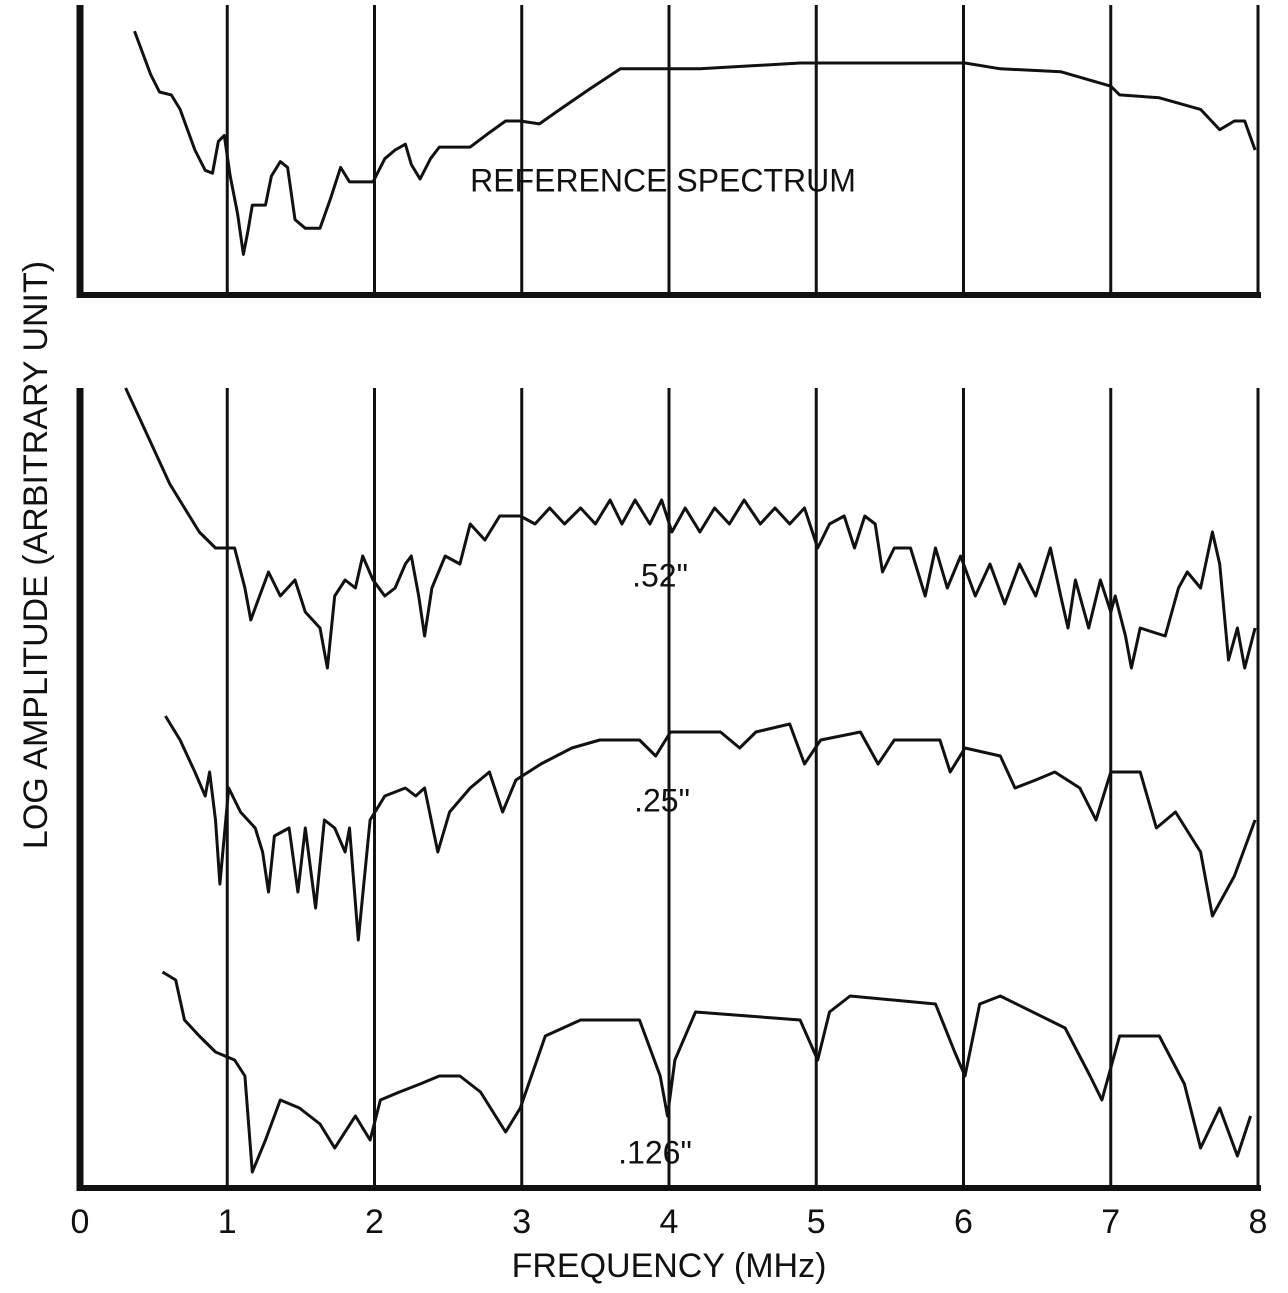 The image size is (1288, 1293). What do you see at coordinates (816, 1222) in the screenshot?
I see `x-tick-label: 5` at bounding box center [816, 1222].